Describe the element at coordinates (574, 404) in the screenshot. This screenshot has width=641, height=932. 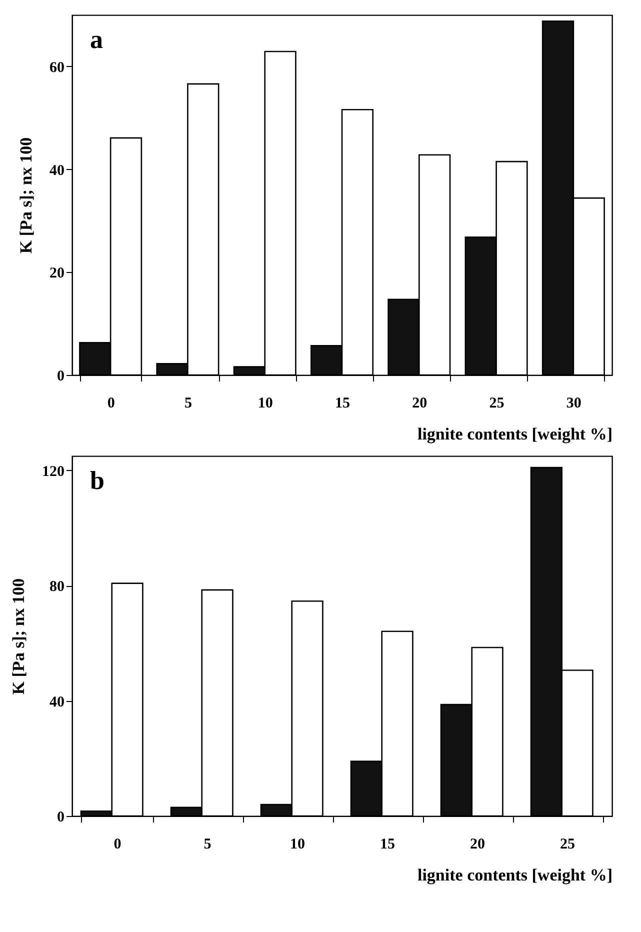
I see `x-tick-label: 30` at that location.